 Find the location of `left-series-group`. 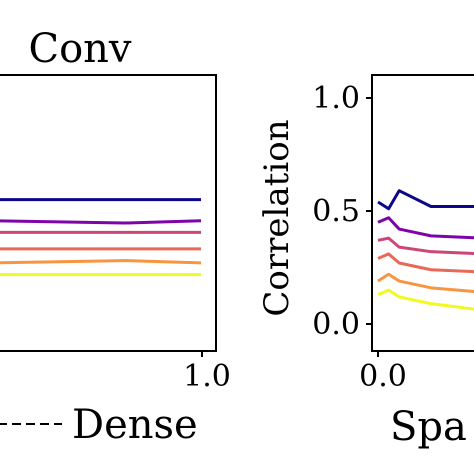

left-series-group is located at coordinates (101, 237).